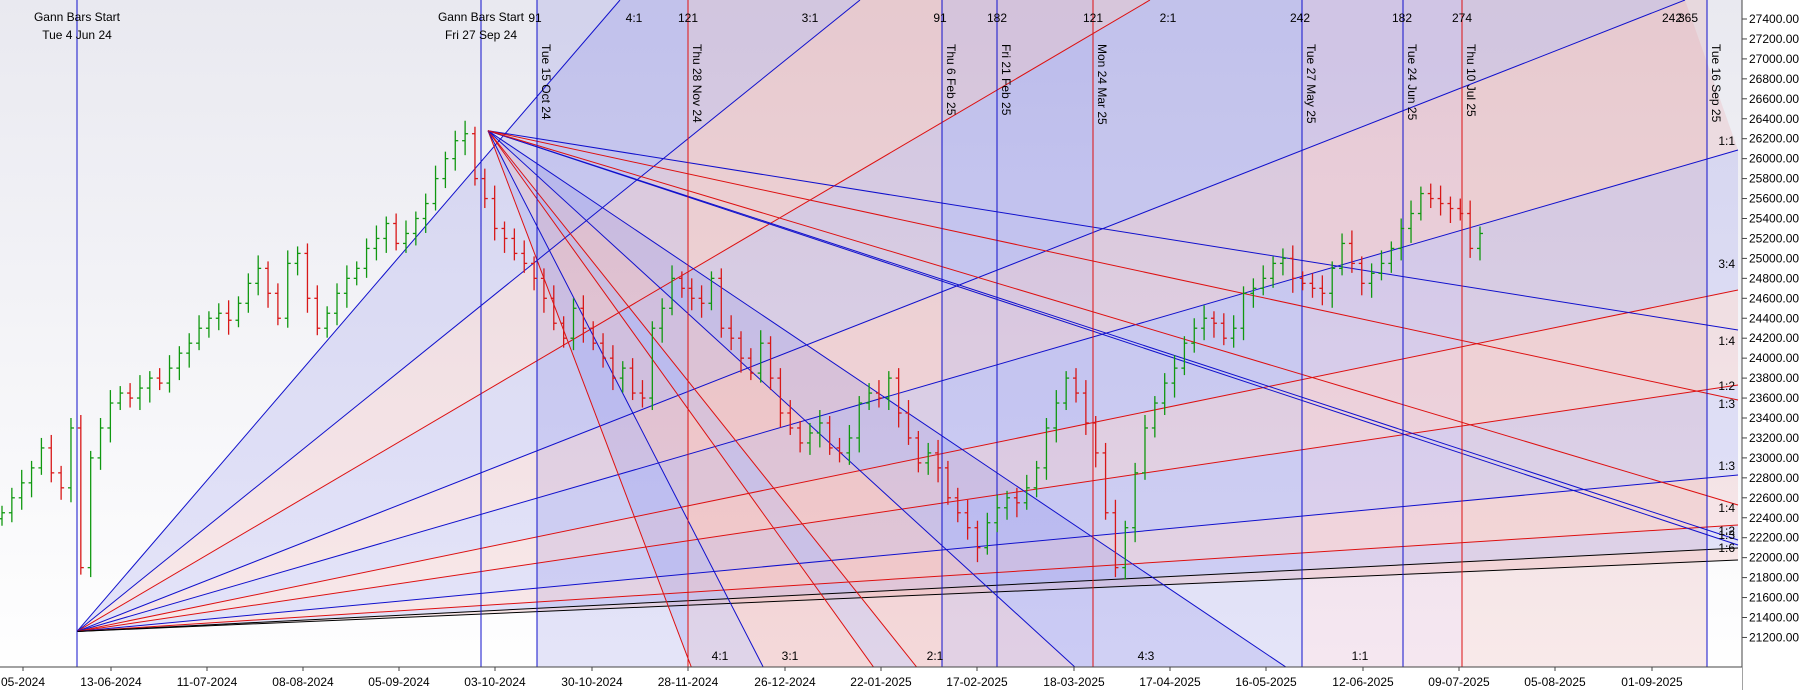  Describe the element at coordinates (1363, 682) in the screenshot. I see `x-tick-label: 12-06-2025` at that location.